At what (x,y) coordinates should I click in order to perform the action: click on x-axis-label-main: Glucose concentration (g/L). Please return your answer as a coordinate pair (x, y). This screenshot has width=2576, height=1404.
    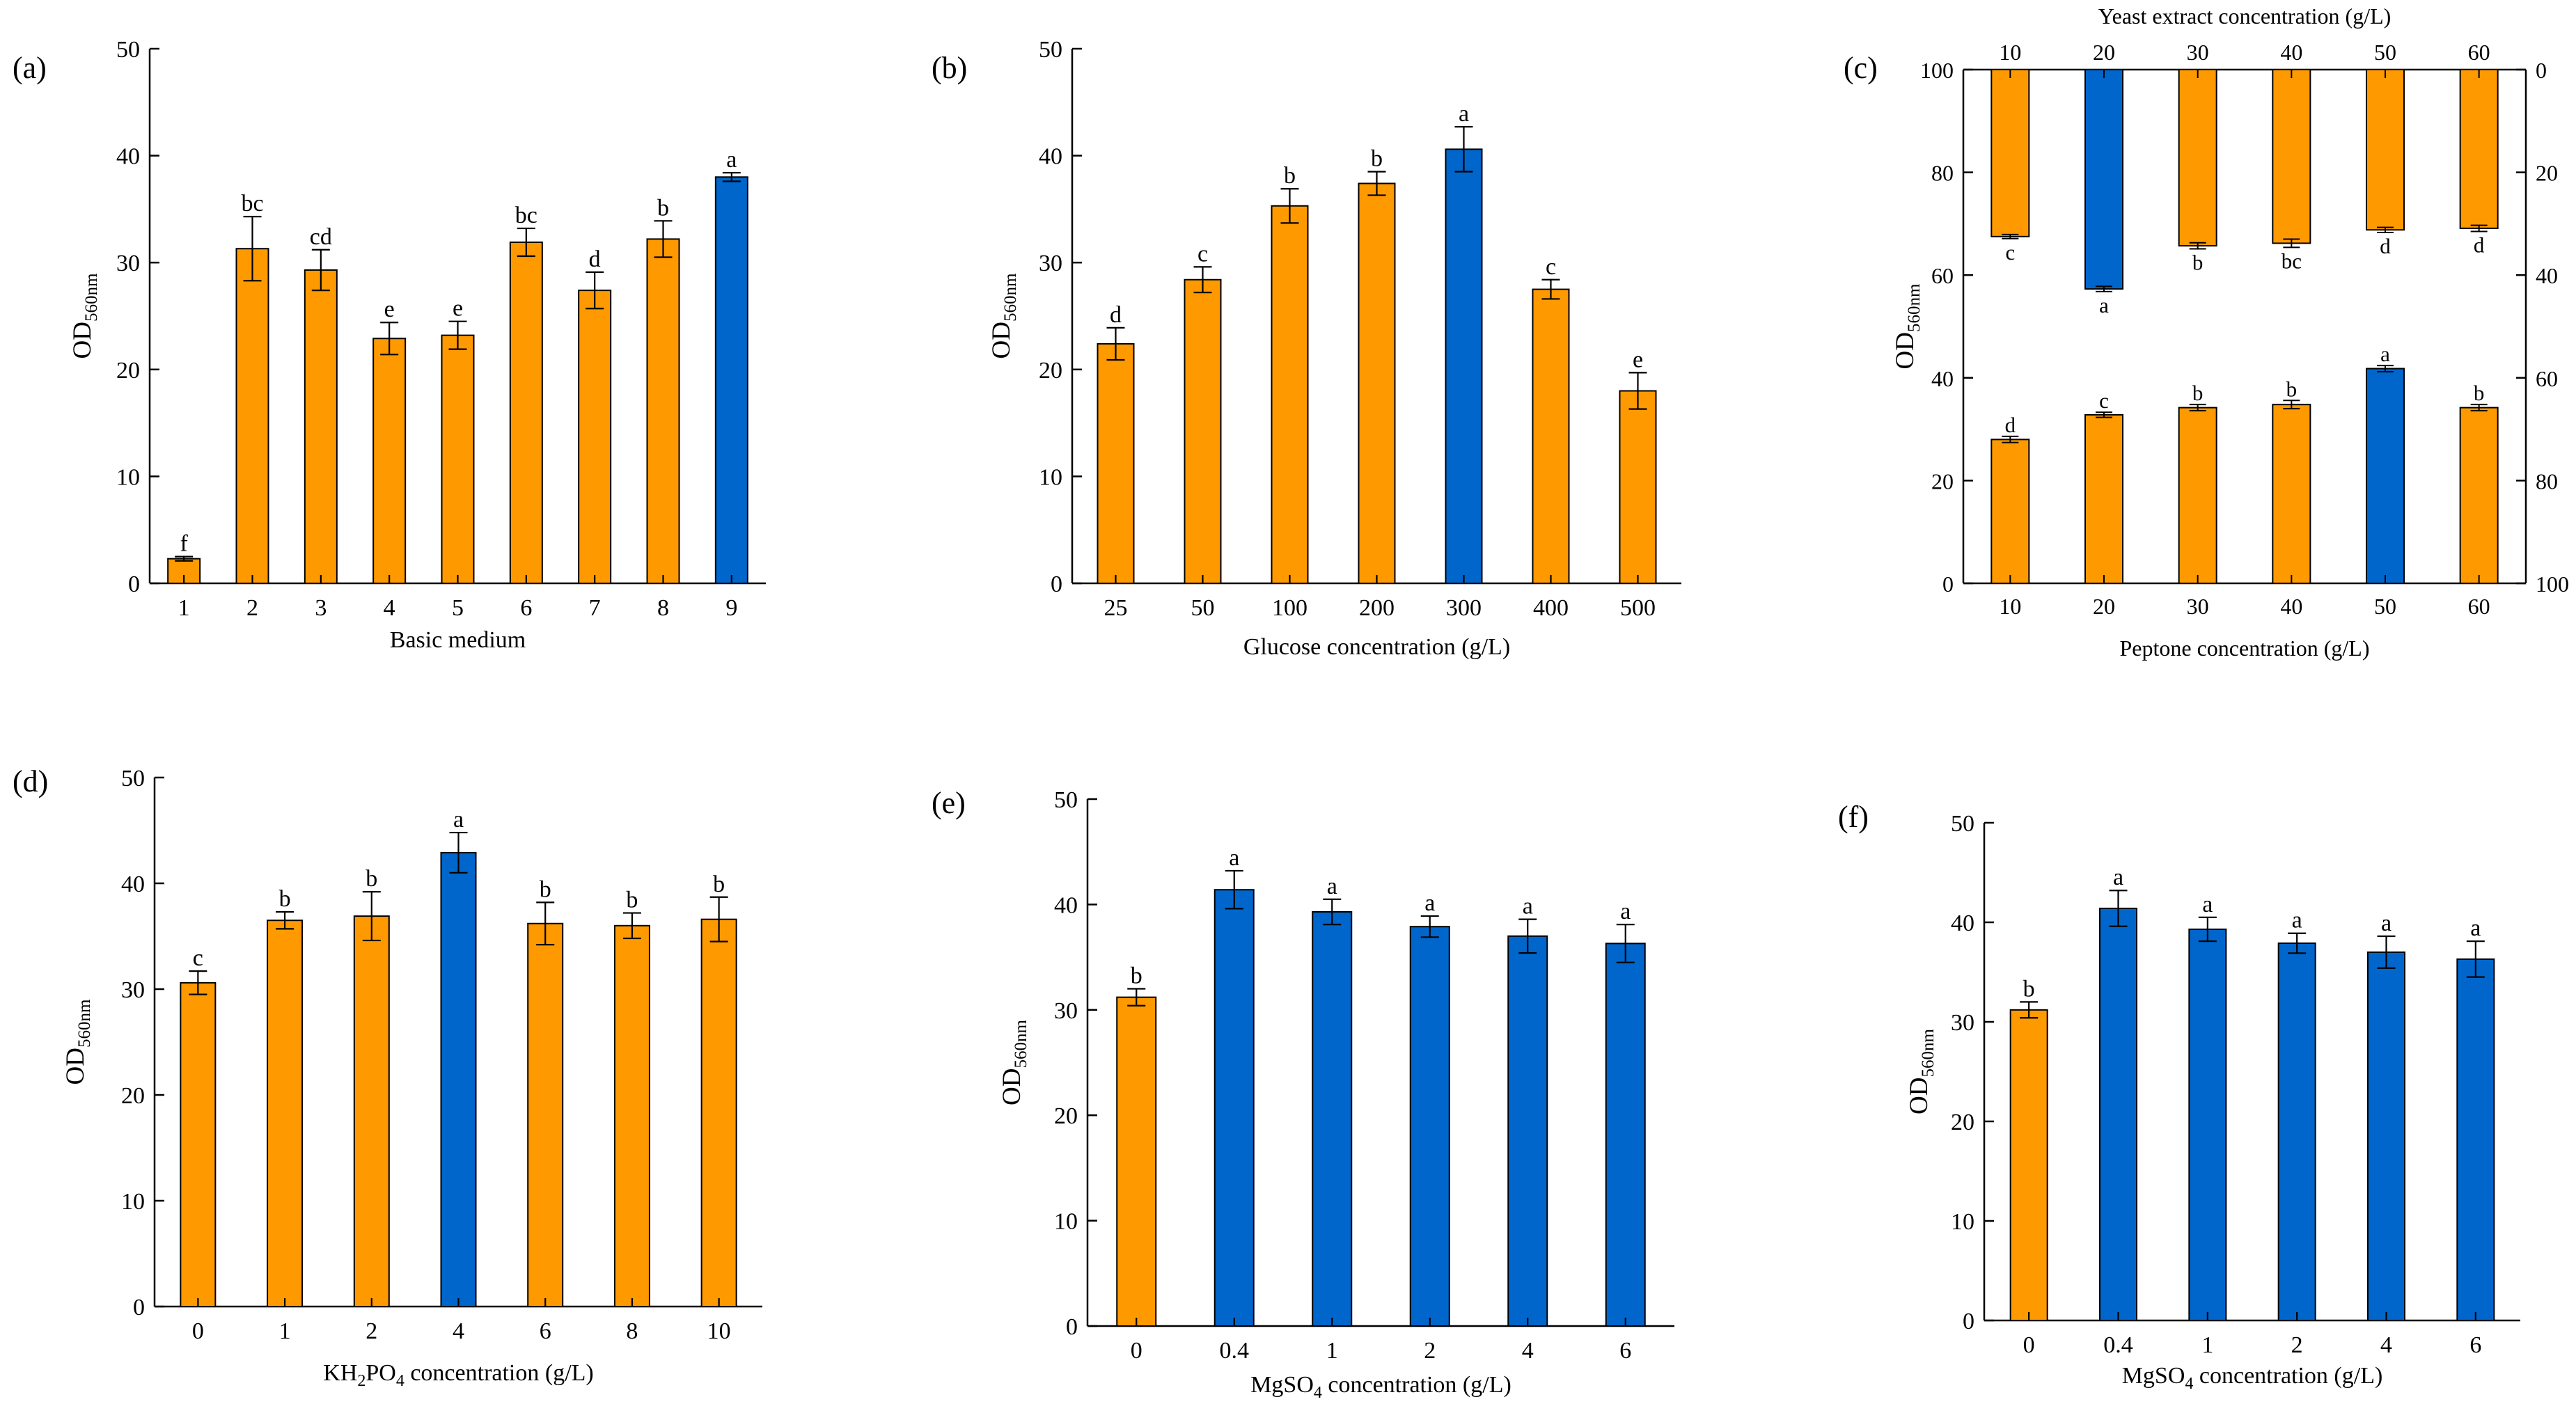
    Looking at the image, I should click on (1376, 647).